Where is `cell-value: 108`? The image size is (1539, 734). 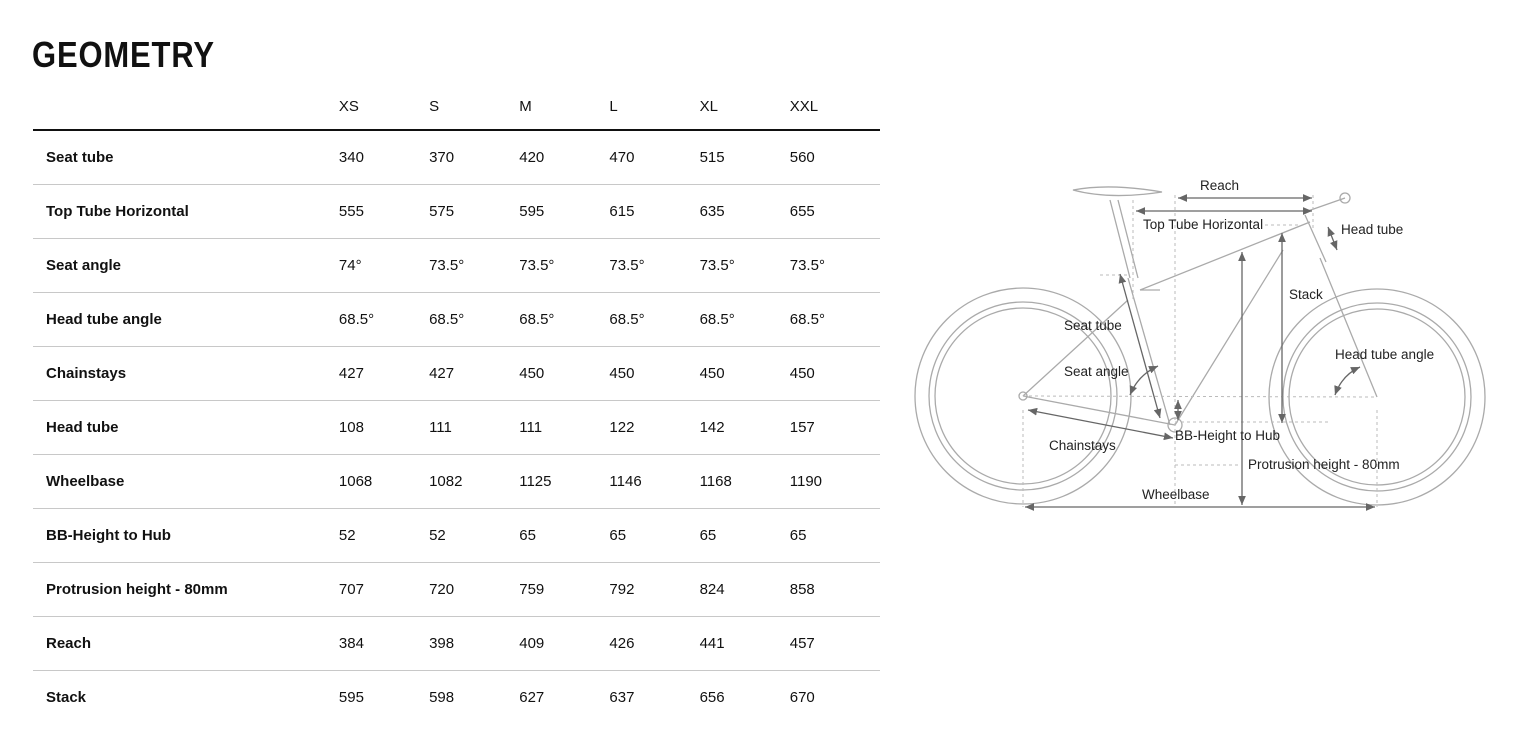 cell-value: 108 is located at coordinates (384, 427).